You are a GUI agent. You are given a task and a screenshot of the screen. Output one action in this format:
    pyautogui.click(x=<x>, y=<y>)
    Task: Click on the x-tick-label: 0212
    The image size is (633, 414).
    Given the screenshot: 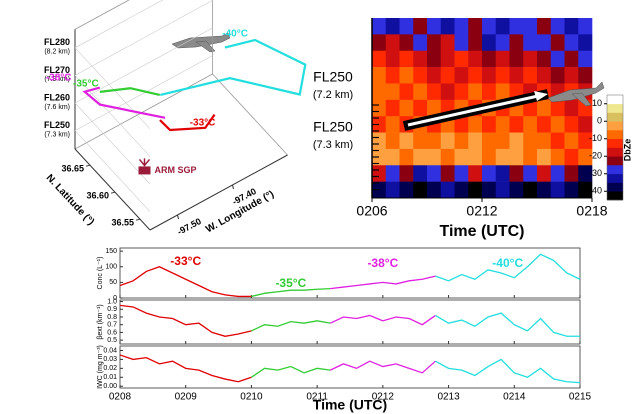 What is the action you would take?
    pyautogui.click(x=383, y=397)
    